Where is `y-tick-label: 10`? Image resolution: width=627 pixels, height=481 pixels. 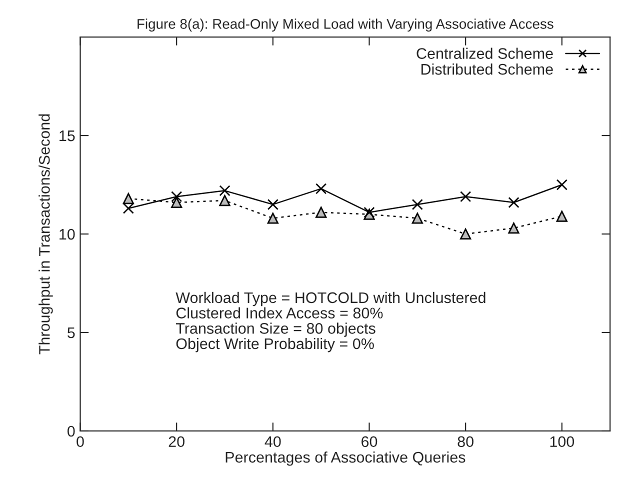
y-tick-label: 10 is located at coordinates (67, 234).